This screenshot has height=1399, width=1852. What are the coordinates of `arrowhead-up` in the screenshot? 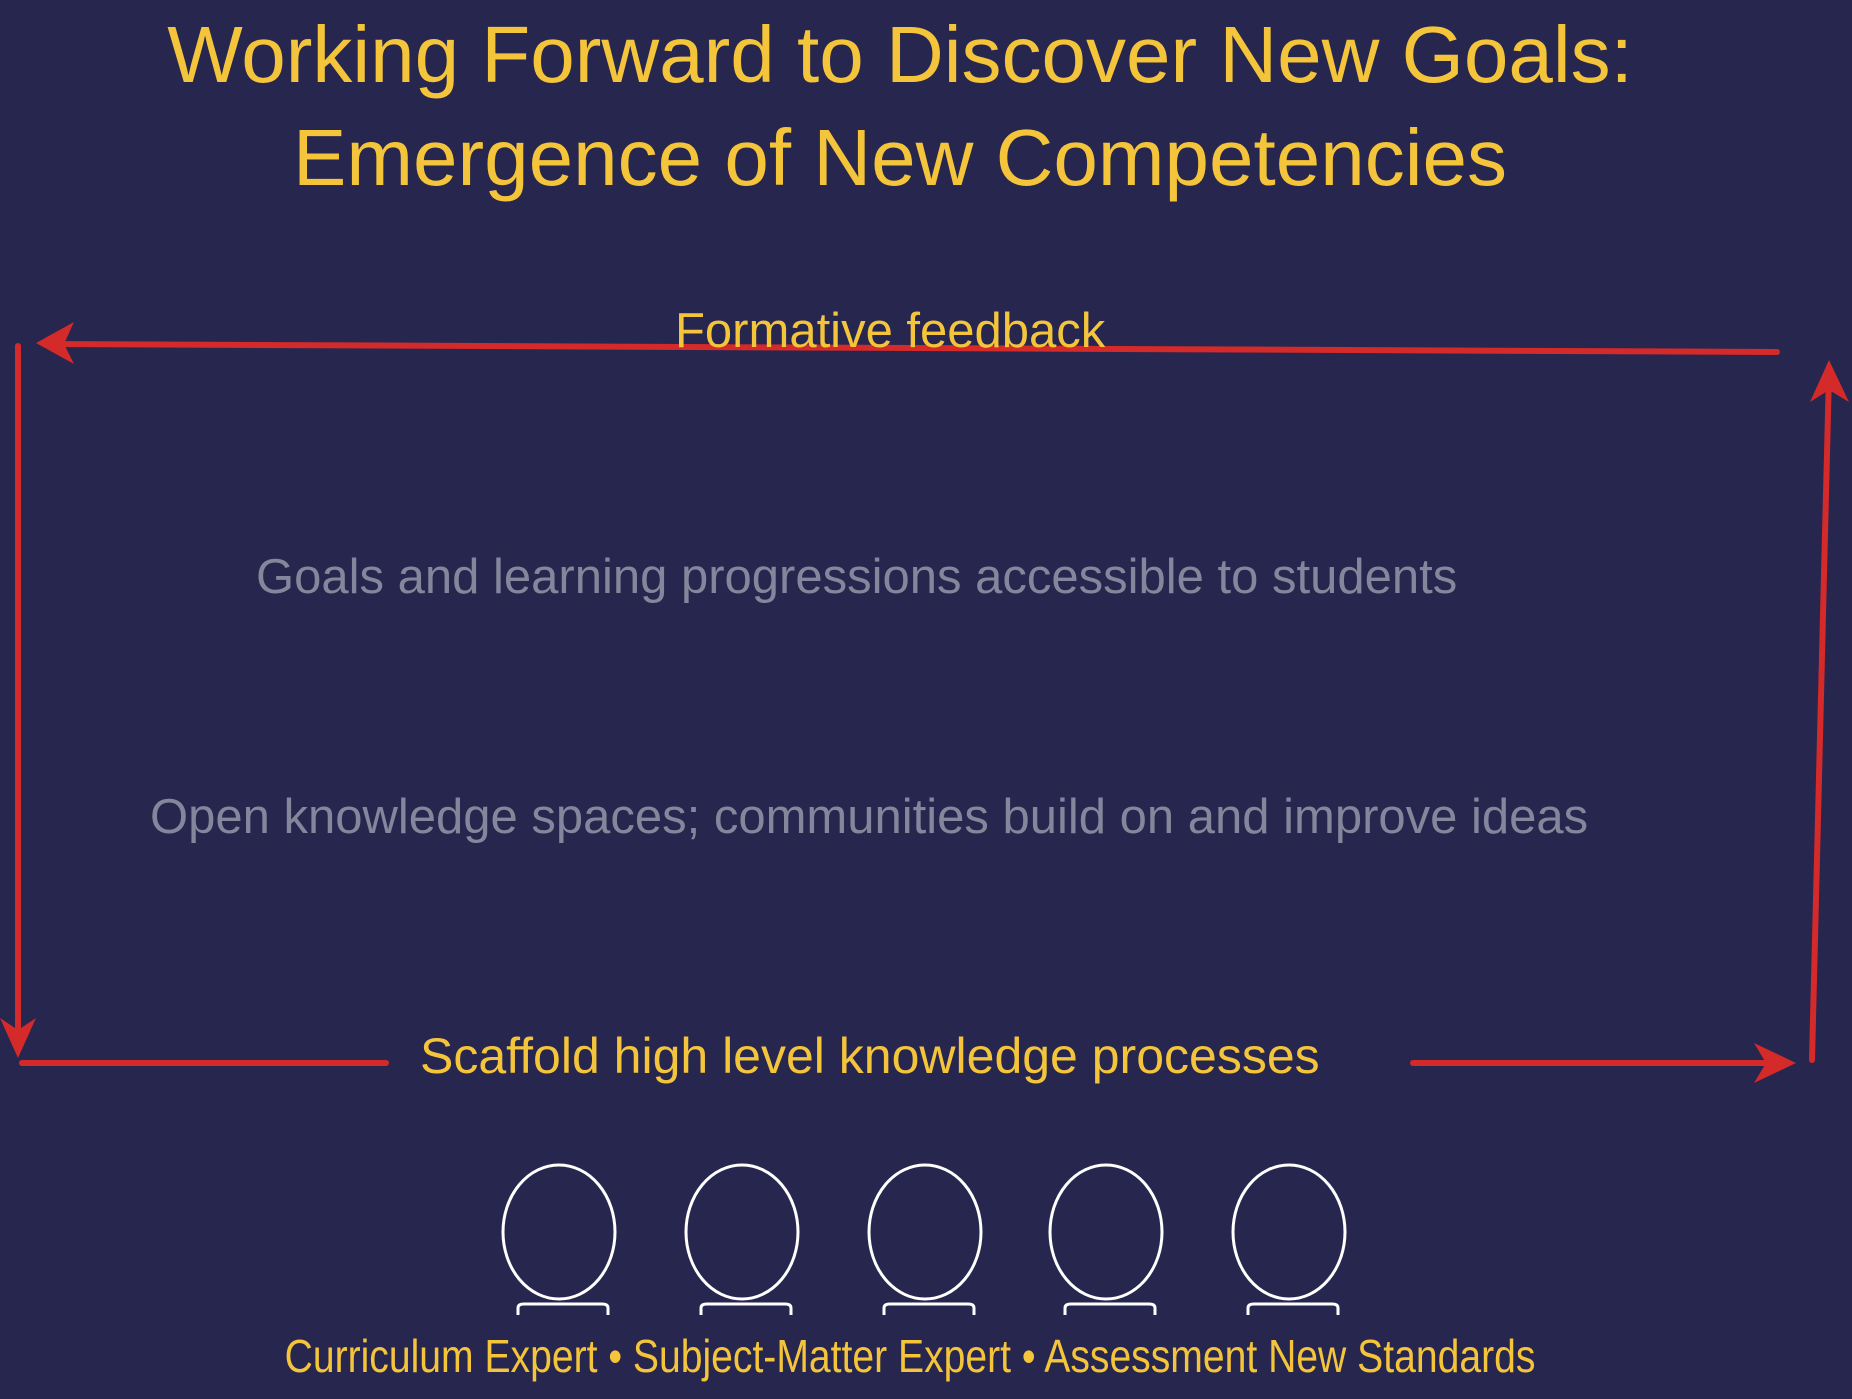 It's located at (1829, 381).